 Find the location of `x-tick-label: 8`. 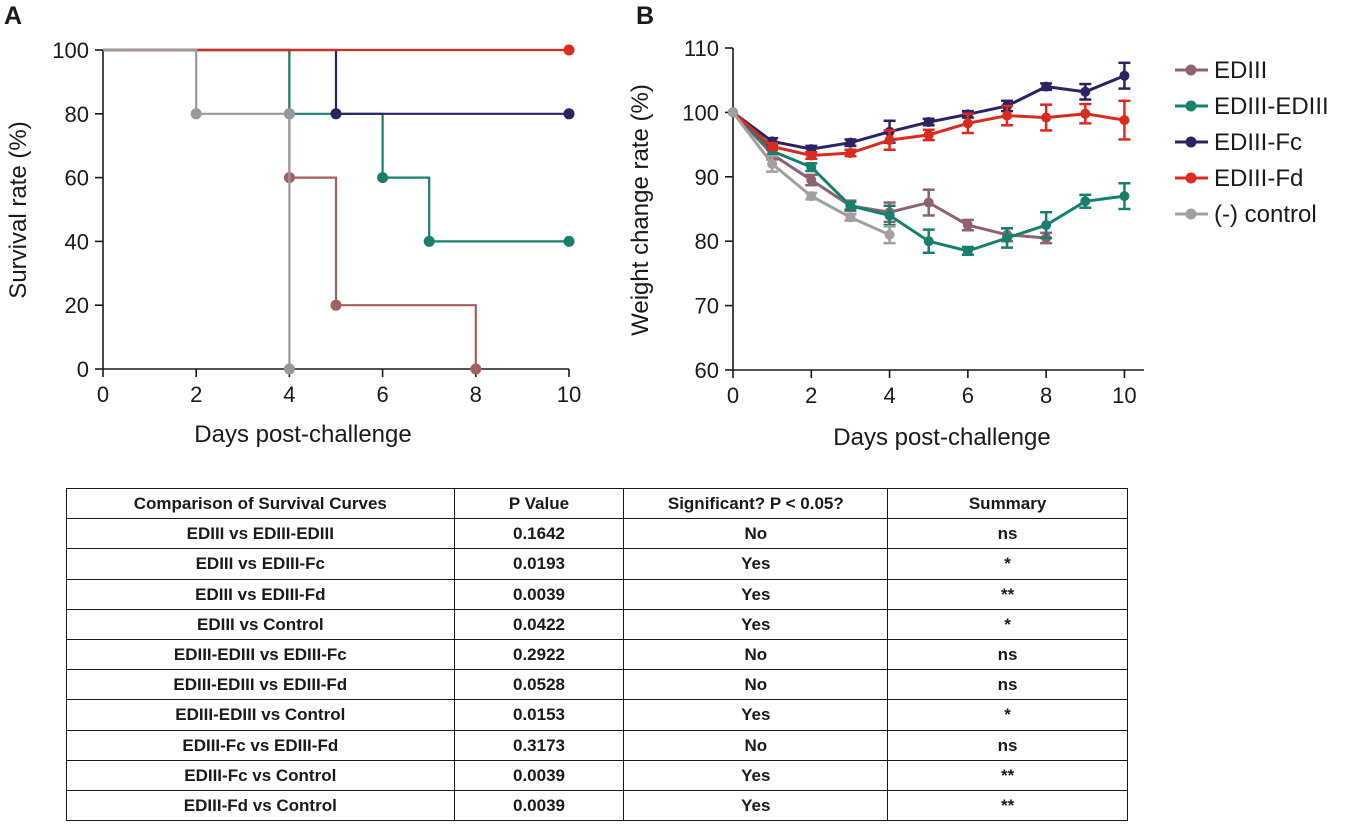

x-tick-label: 8 is located at coordinates (1046, 395).